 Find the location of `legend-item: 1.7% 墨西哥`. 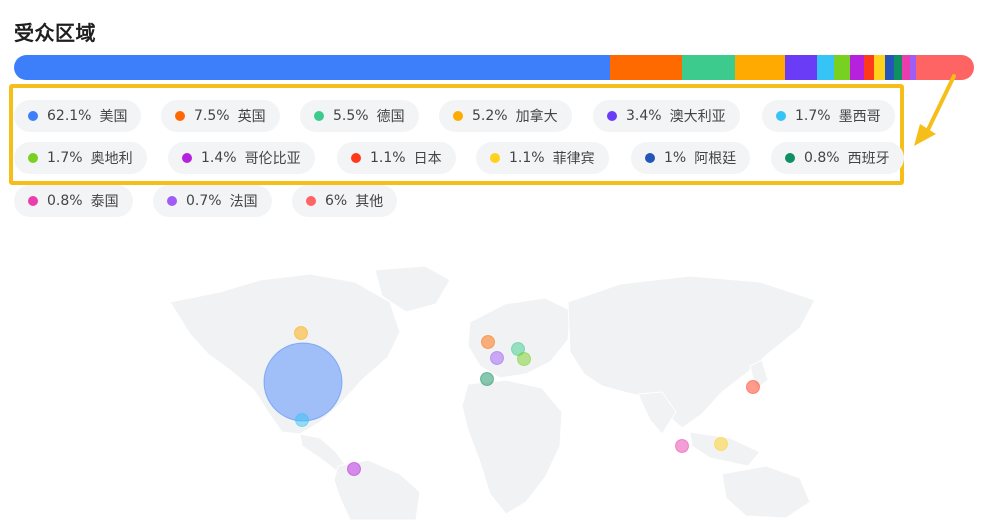

legend-item: 1.7% 墨西哥 is located at coordinates (828, 116).